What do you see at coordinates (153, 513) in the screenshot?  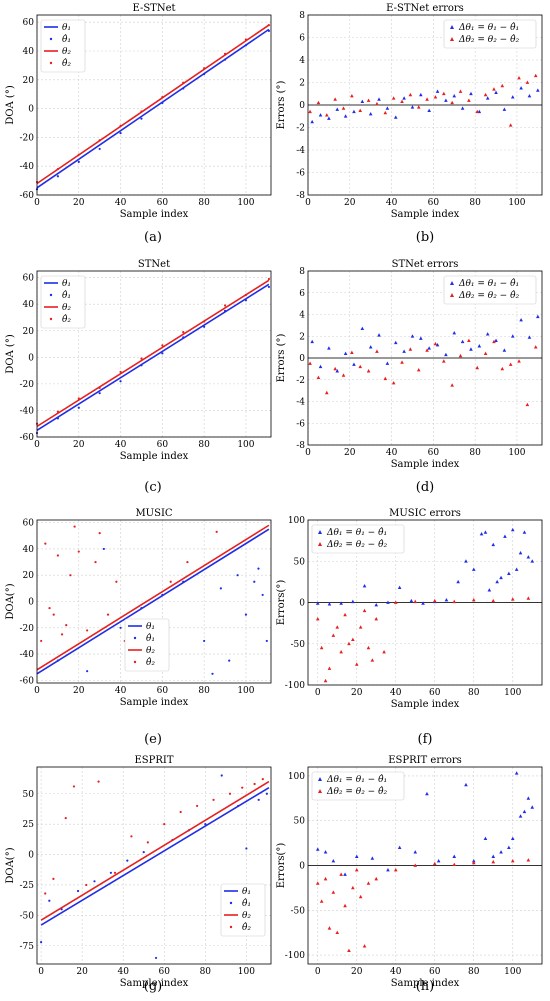 I see `chart-title: MUSIC` at bounding box center [153, 513].